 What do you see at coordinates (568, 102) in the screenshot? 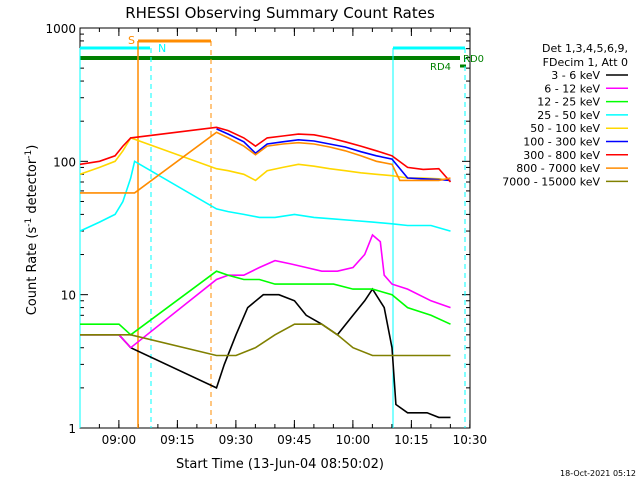
I see `legend-label-3: 12 - 25 keV` at bounding box center [568, 102].